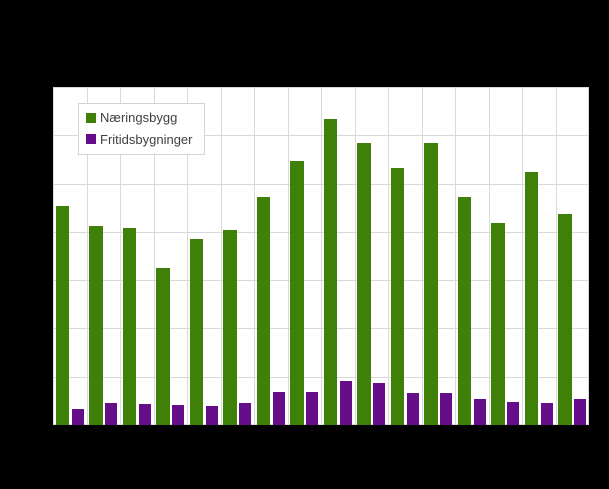 The width and height of the screenshot is (609, 489). I want to click on legend-label-naeringsbygg: Næringsbygg, so click(139, 117).